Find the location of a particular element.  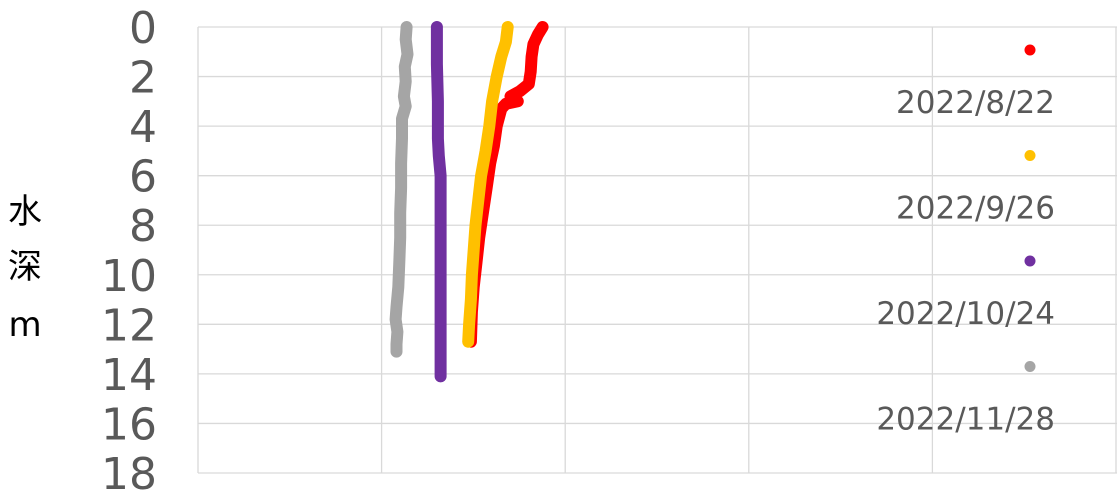

legend-label: 2022/8/22 is located at coordinates (975, 103).